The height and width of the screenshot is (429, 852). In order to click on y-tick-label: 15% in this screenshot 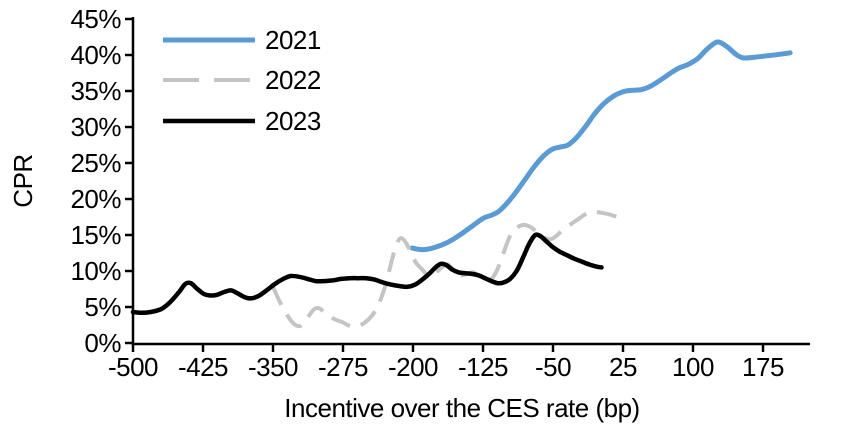, I will do `click(95, 235)`.